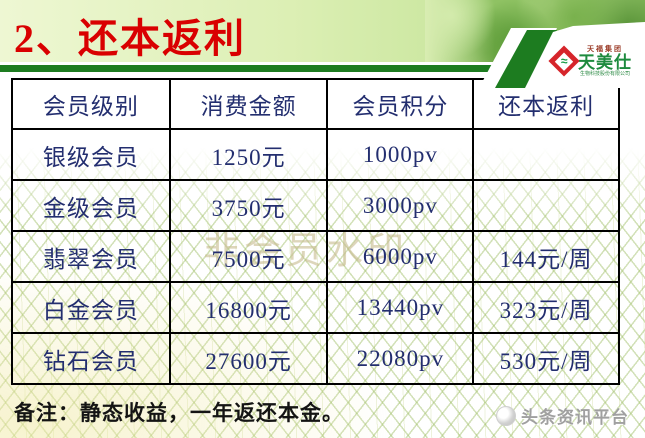  I want to click on table-cell: 530元/周, so click(546, 358).